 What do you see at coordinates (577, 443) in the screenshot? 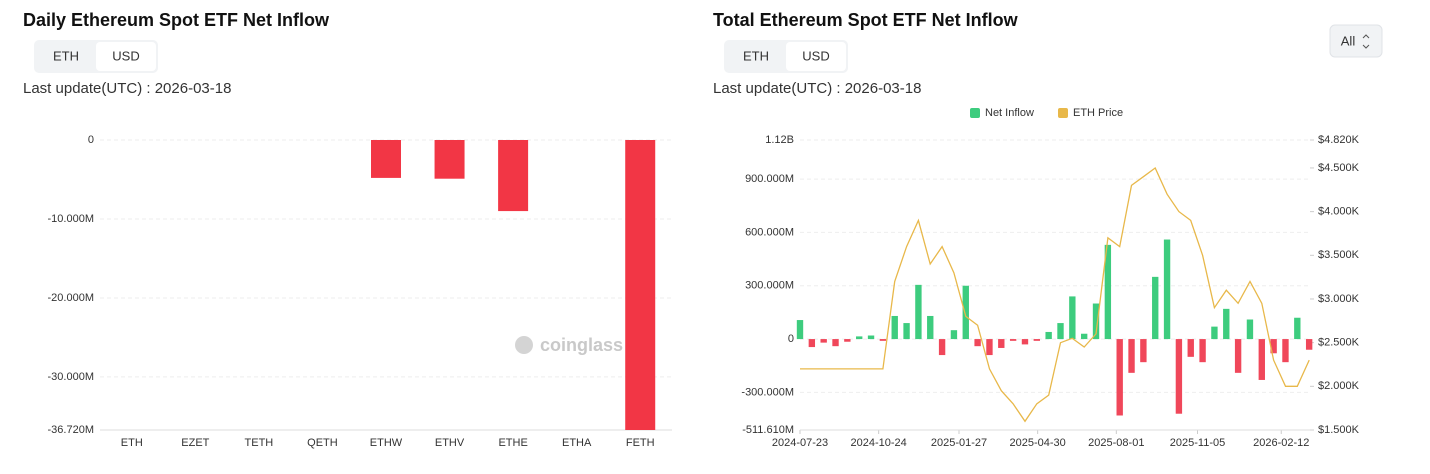
I see `x-tick-label: ETHA` at bounding box center [577, 443].